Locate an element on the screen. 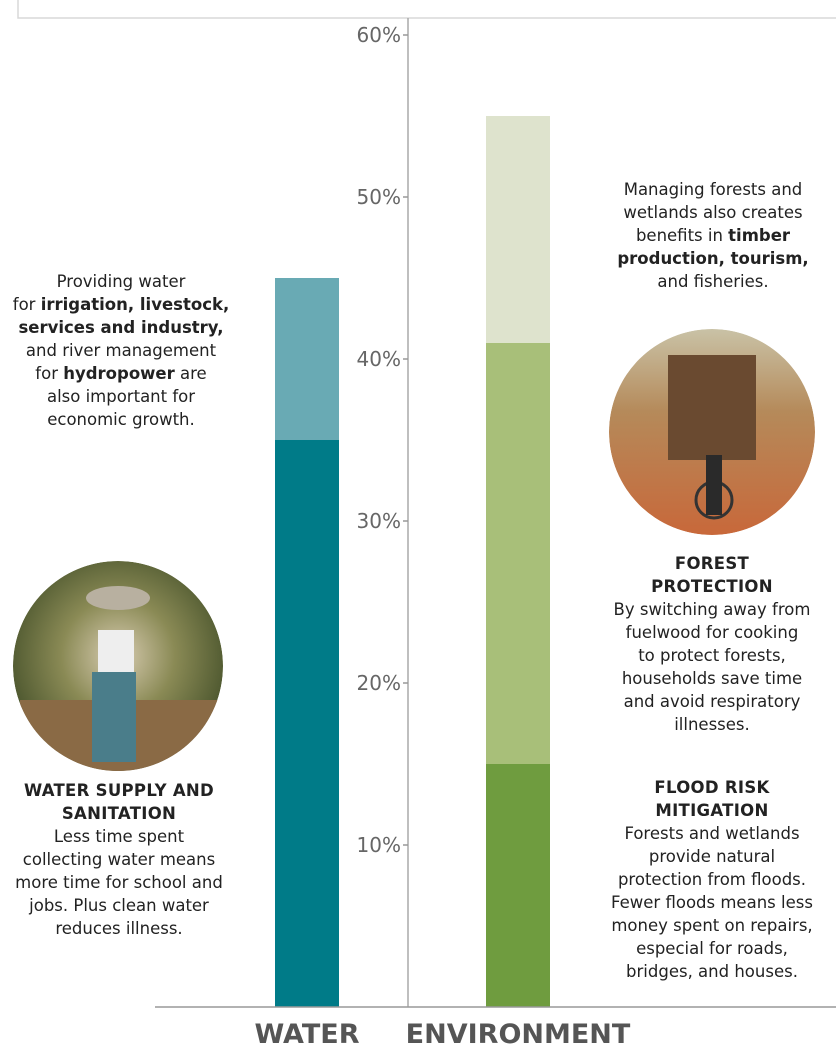 This screenshot has height=1049, width=836. annotation-text: and avoid respiratory is located at coordinates (712, 701).